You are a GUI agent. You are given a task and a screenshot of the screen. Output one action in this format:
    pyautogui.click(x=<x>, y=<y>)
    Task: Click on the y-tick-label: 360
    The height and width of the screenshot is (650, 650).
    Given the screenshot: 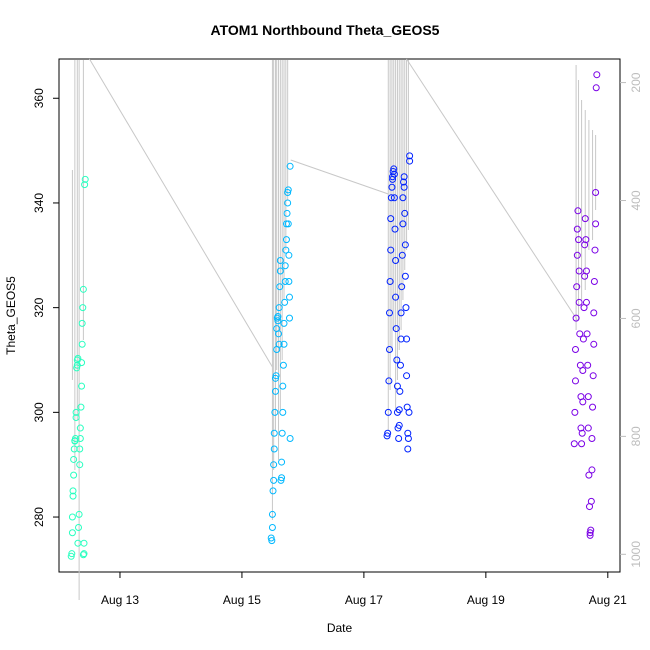 What is the action you would take?
    pyautogui.click(x=39, y=98)
    